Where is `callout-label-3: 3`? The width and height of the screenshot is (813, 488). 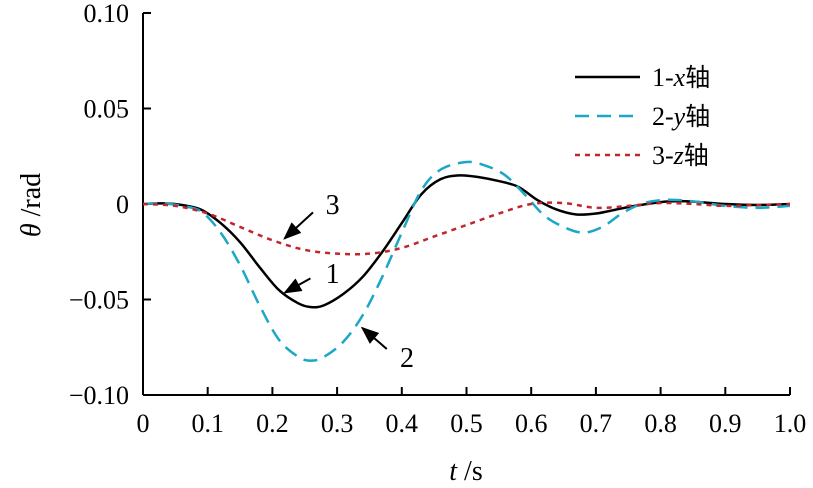
callout-label-3: 3 is located at coordinates (333, 205).